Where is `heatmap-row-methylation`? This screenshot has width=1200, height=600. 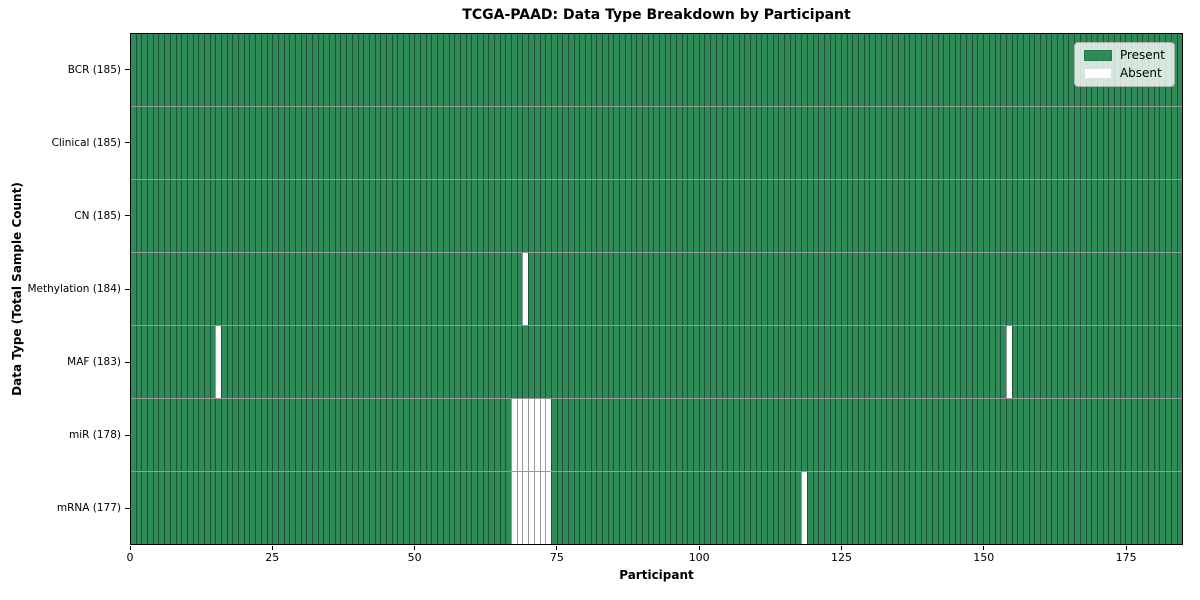
heatmap-row-methylation is located at coordinates (657, 289).